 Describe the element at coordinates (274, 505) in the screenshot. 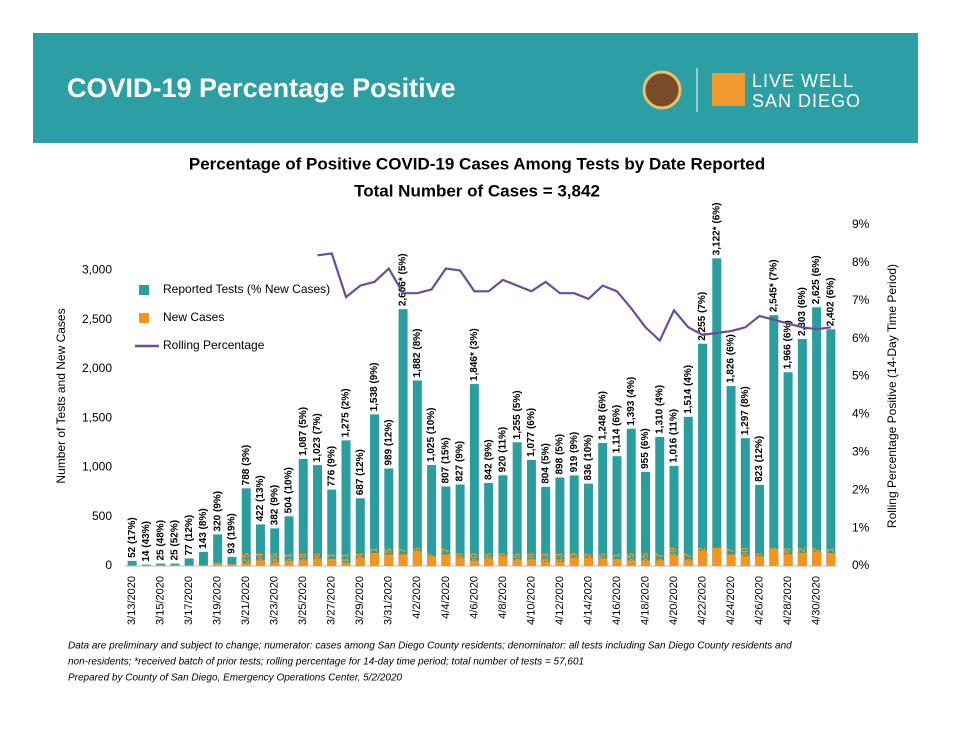

I see `bar-label: 382 (9%)` at that location.